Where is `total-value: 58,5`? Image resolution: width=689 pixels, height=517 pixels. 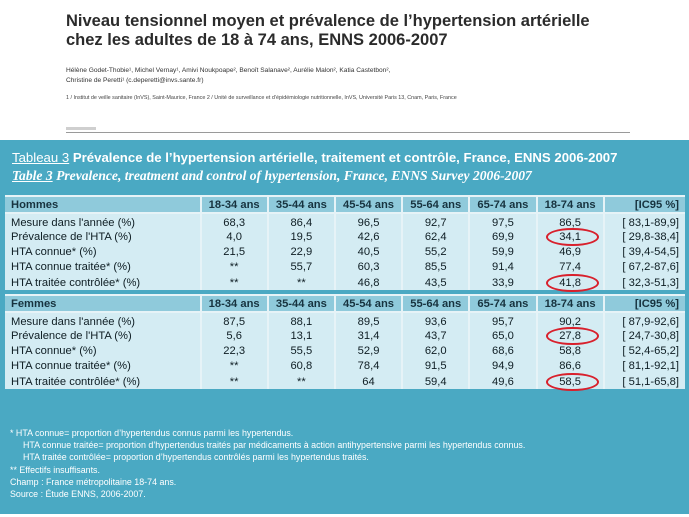
total-value: 58,5 is located at coordinates (569, 382).